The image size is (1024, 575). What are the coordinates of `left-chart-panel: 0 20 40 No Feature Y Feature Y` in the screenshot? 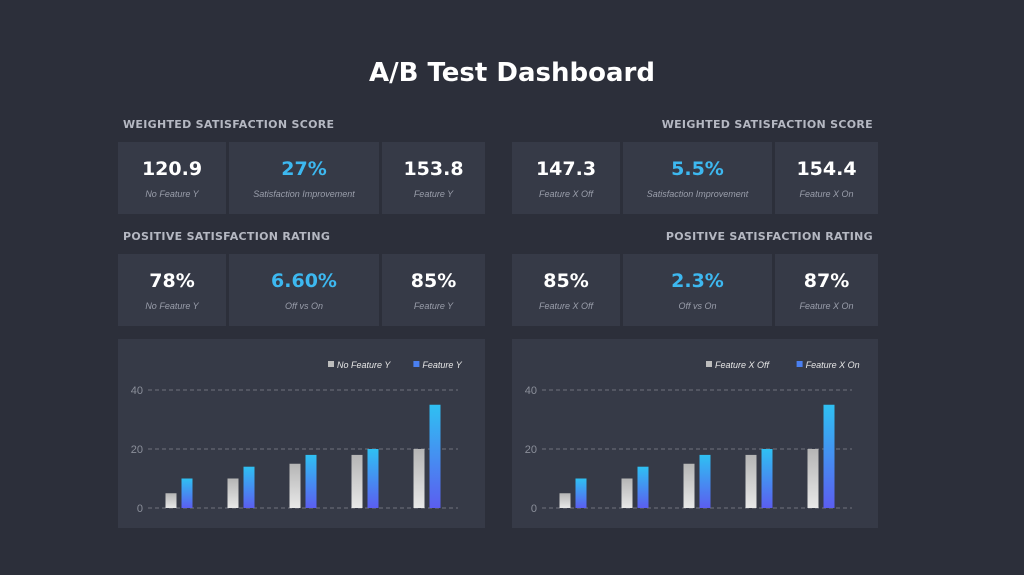 It's located at (301, 433).